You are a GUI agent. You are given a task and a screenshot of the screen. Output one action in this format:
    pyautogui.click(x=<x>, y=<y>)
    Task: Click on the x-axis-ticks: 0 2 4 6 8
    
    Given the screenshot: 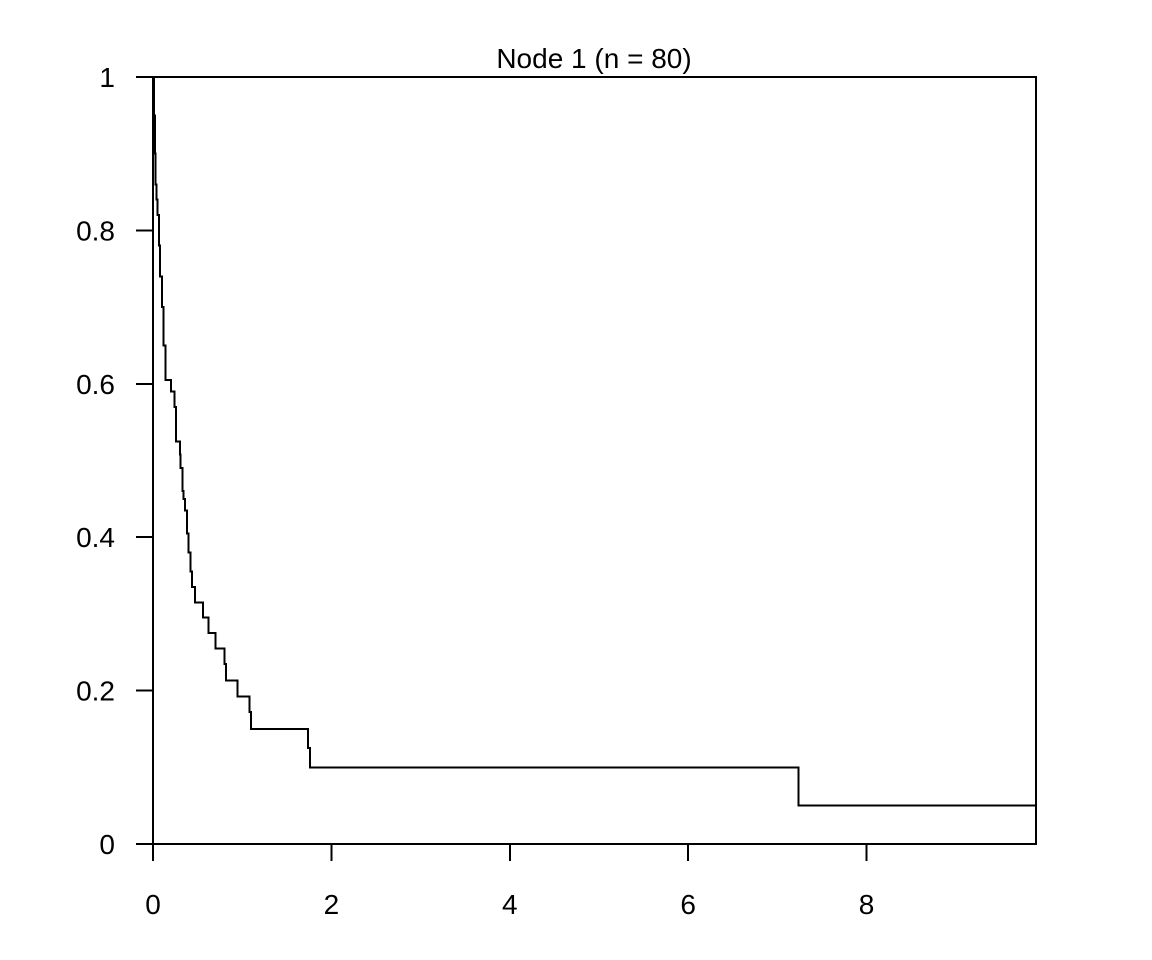 What is the action you would take?
    pyautogui.click(x=509, y=882)
    